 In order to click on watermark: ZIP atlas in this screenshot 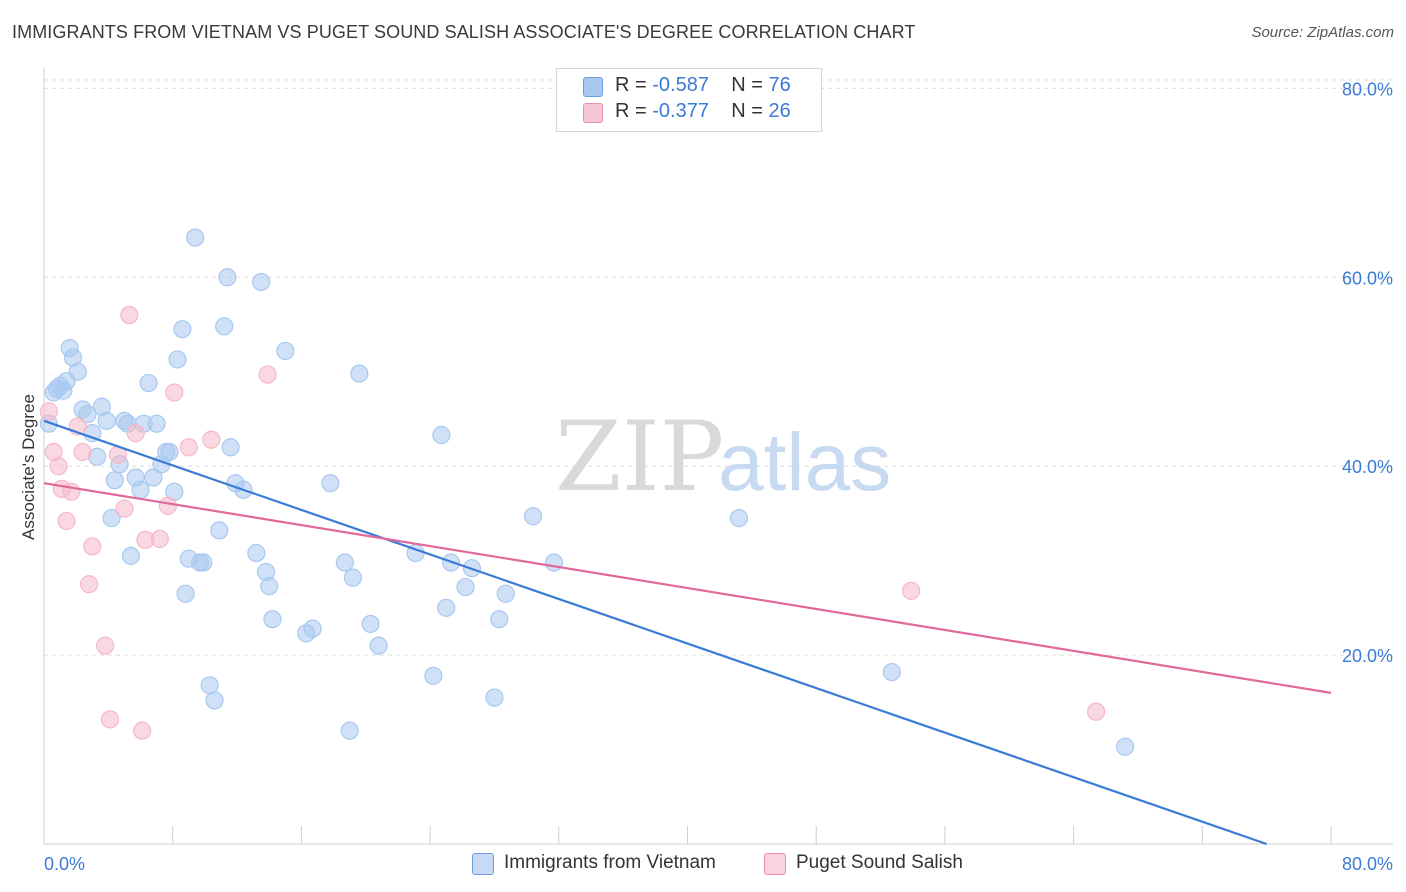, I will do `click(723, 457)`.